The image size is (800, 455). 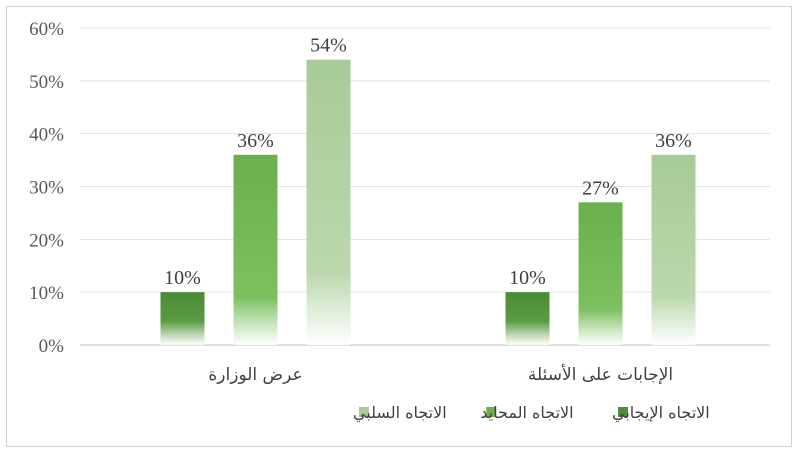 What do you see at coordinates (600, 188) in the screenshot?
I see `data-label: 27%` at bounding box center [600, 188].